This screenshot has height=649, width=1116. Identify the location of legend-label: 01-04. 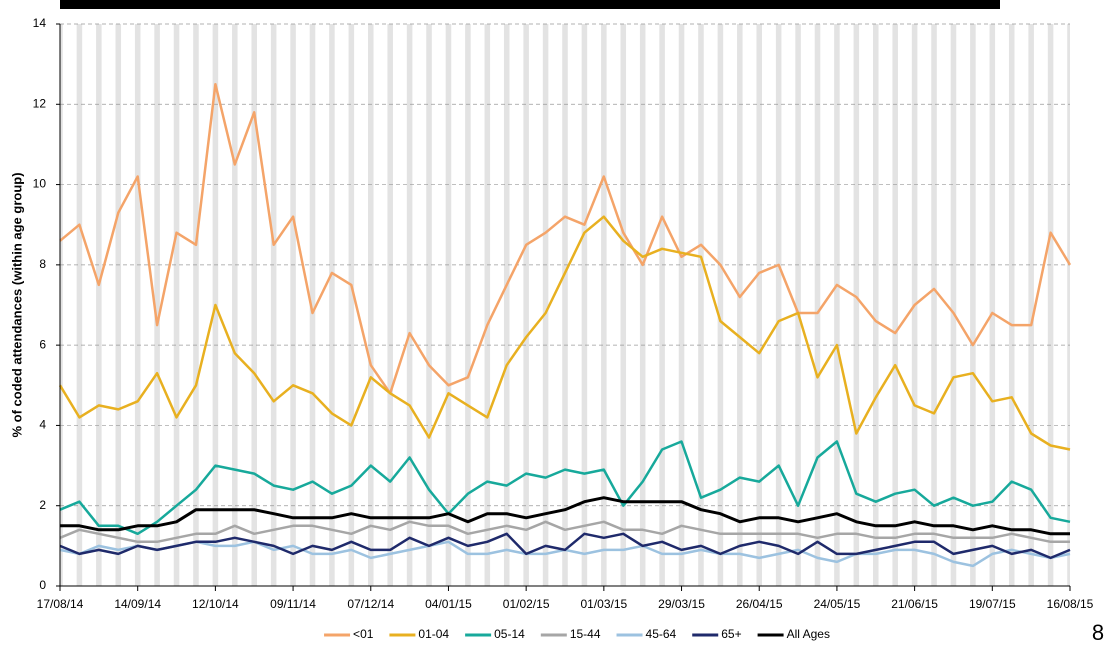
(433, 634).